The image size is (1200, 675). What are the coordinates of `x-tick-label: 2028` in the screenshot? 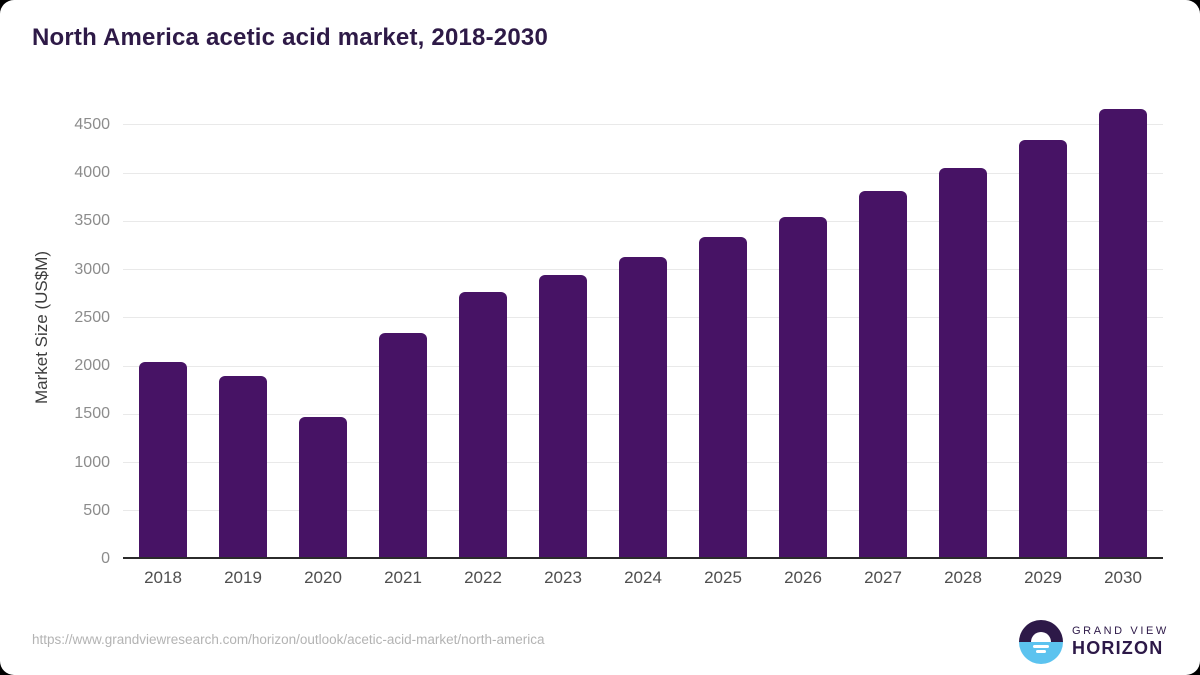 It's located at (963, 577).